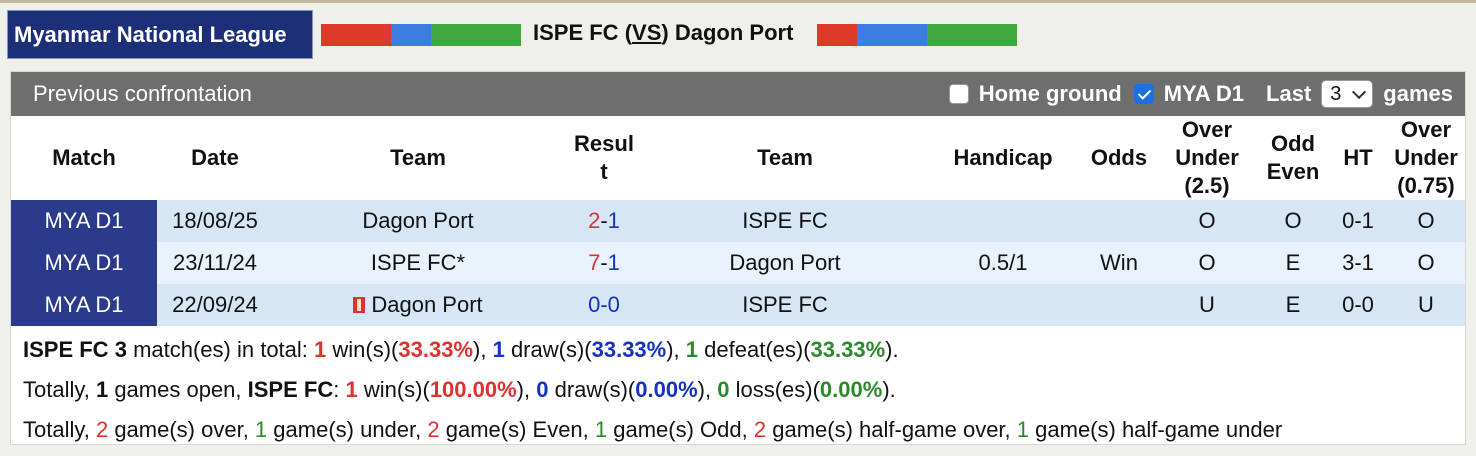 Image resolution: width=1476 pixels, height=456 pixels. I want to click on top-border-line, so click(738, 1).